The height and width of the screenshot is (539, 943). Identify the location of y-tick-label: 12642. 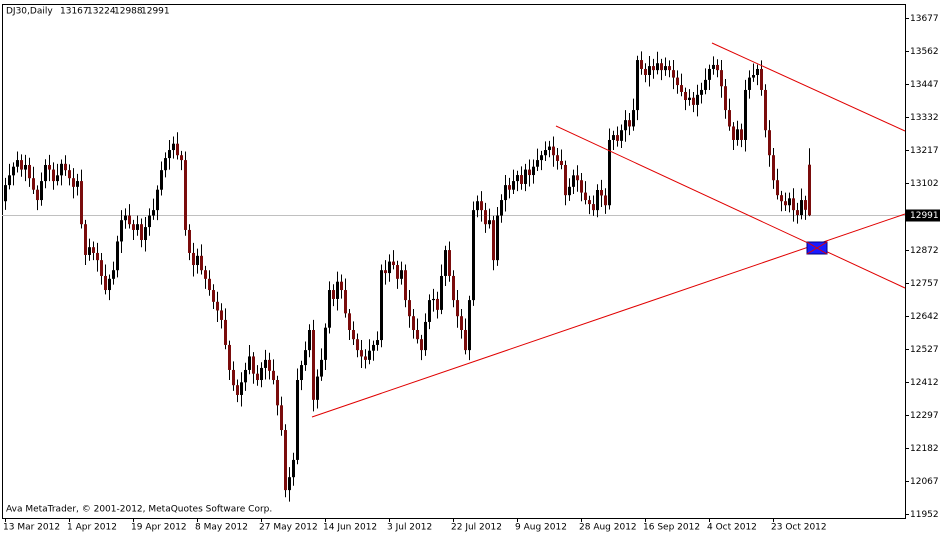
(924, 317).